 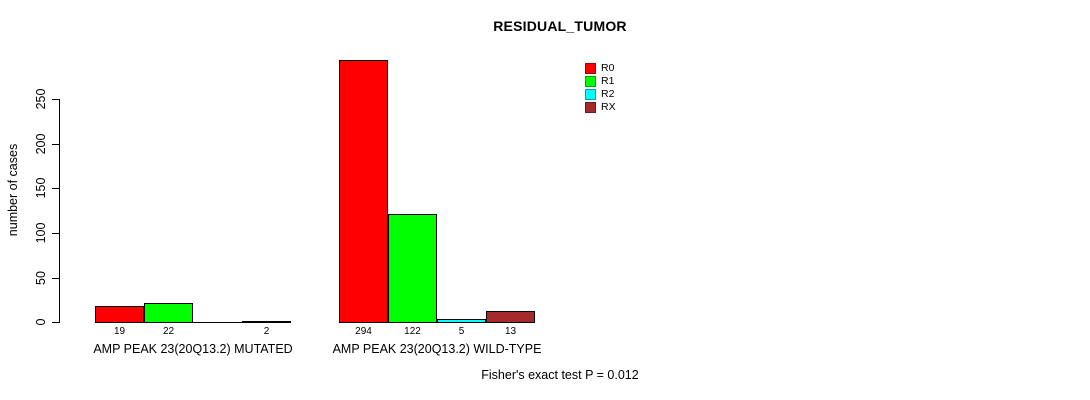 What do you see at coordinates (41, 144) in the screenshot?
I see `y-tick-label: 200` at bounding box center [41, 144].